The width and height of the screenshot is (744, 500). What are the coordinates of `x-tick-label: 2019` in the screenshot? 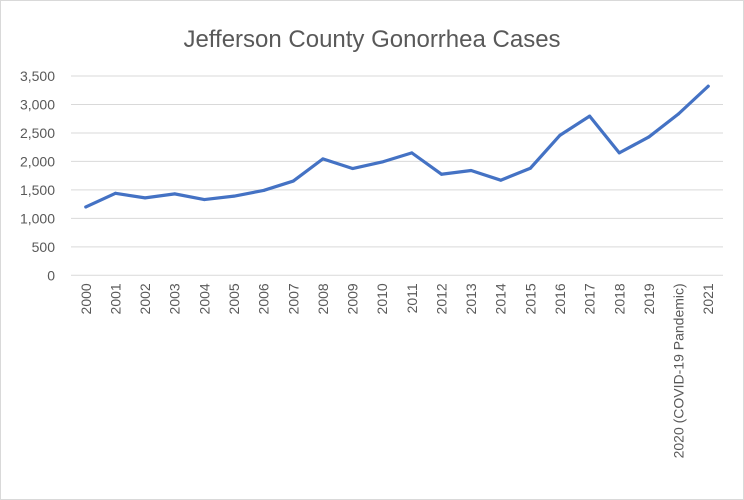 It's located at (649, 298).